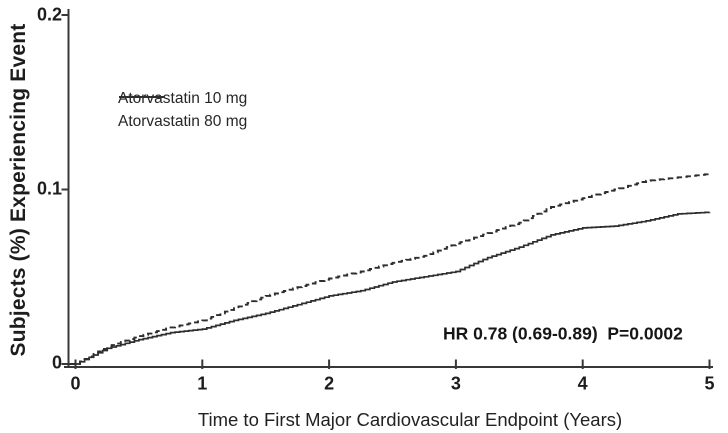  Describe the element at coordinates (141, 97) in the screenshot. I see `solid-line-sample-icon` at that location.